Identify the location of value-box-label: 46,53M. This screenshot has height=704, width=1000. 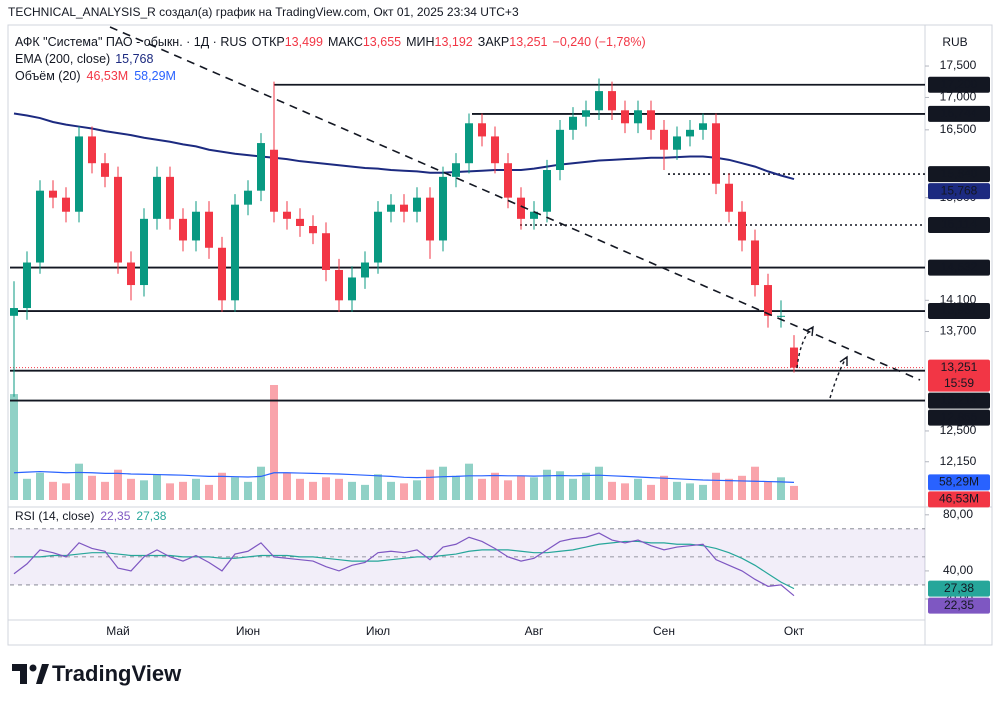
(959, 499).